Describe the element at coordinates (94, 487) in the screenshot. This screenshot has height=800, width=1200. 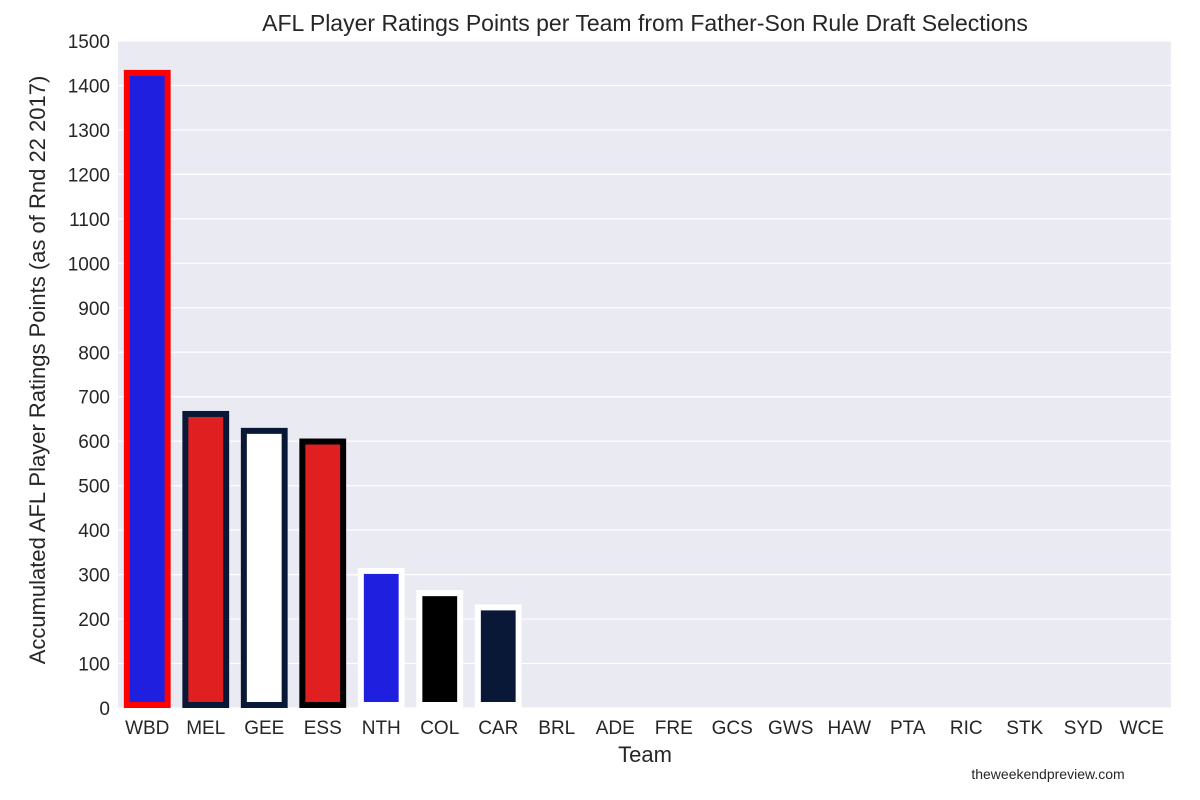
I see `y-tick-label: 500` at that location.